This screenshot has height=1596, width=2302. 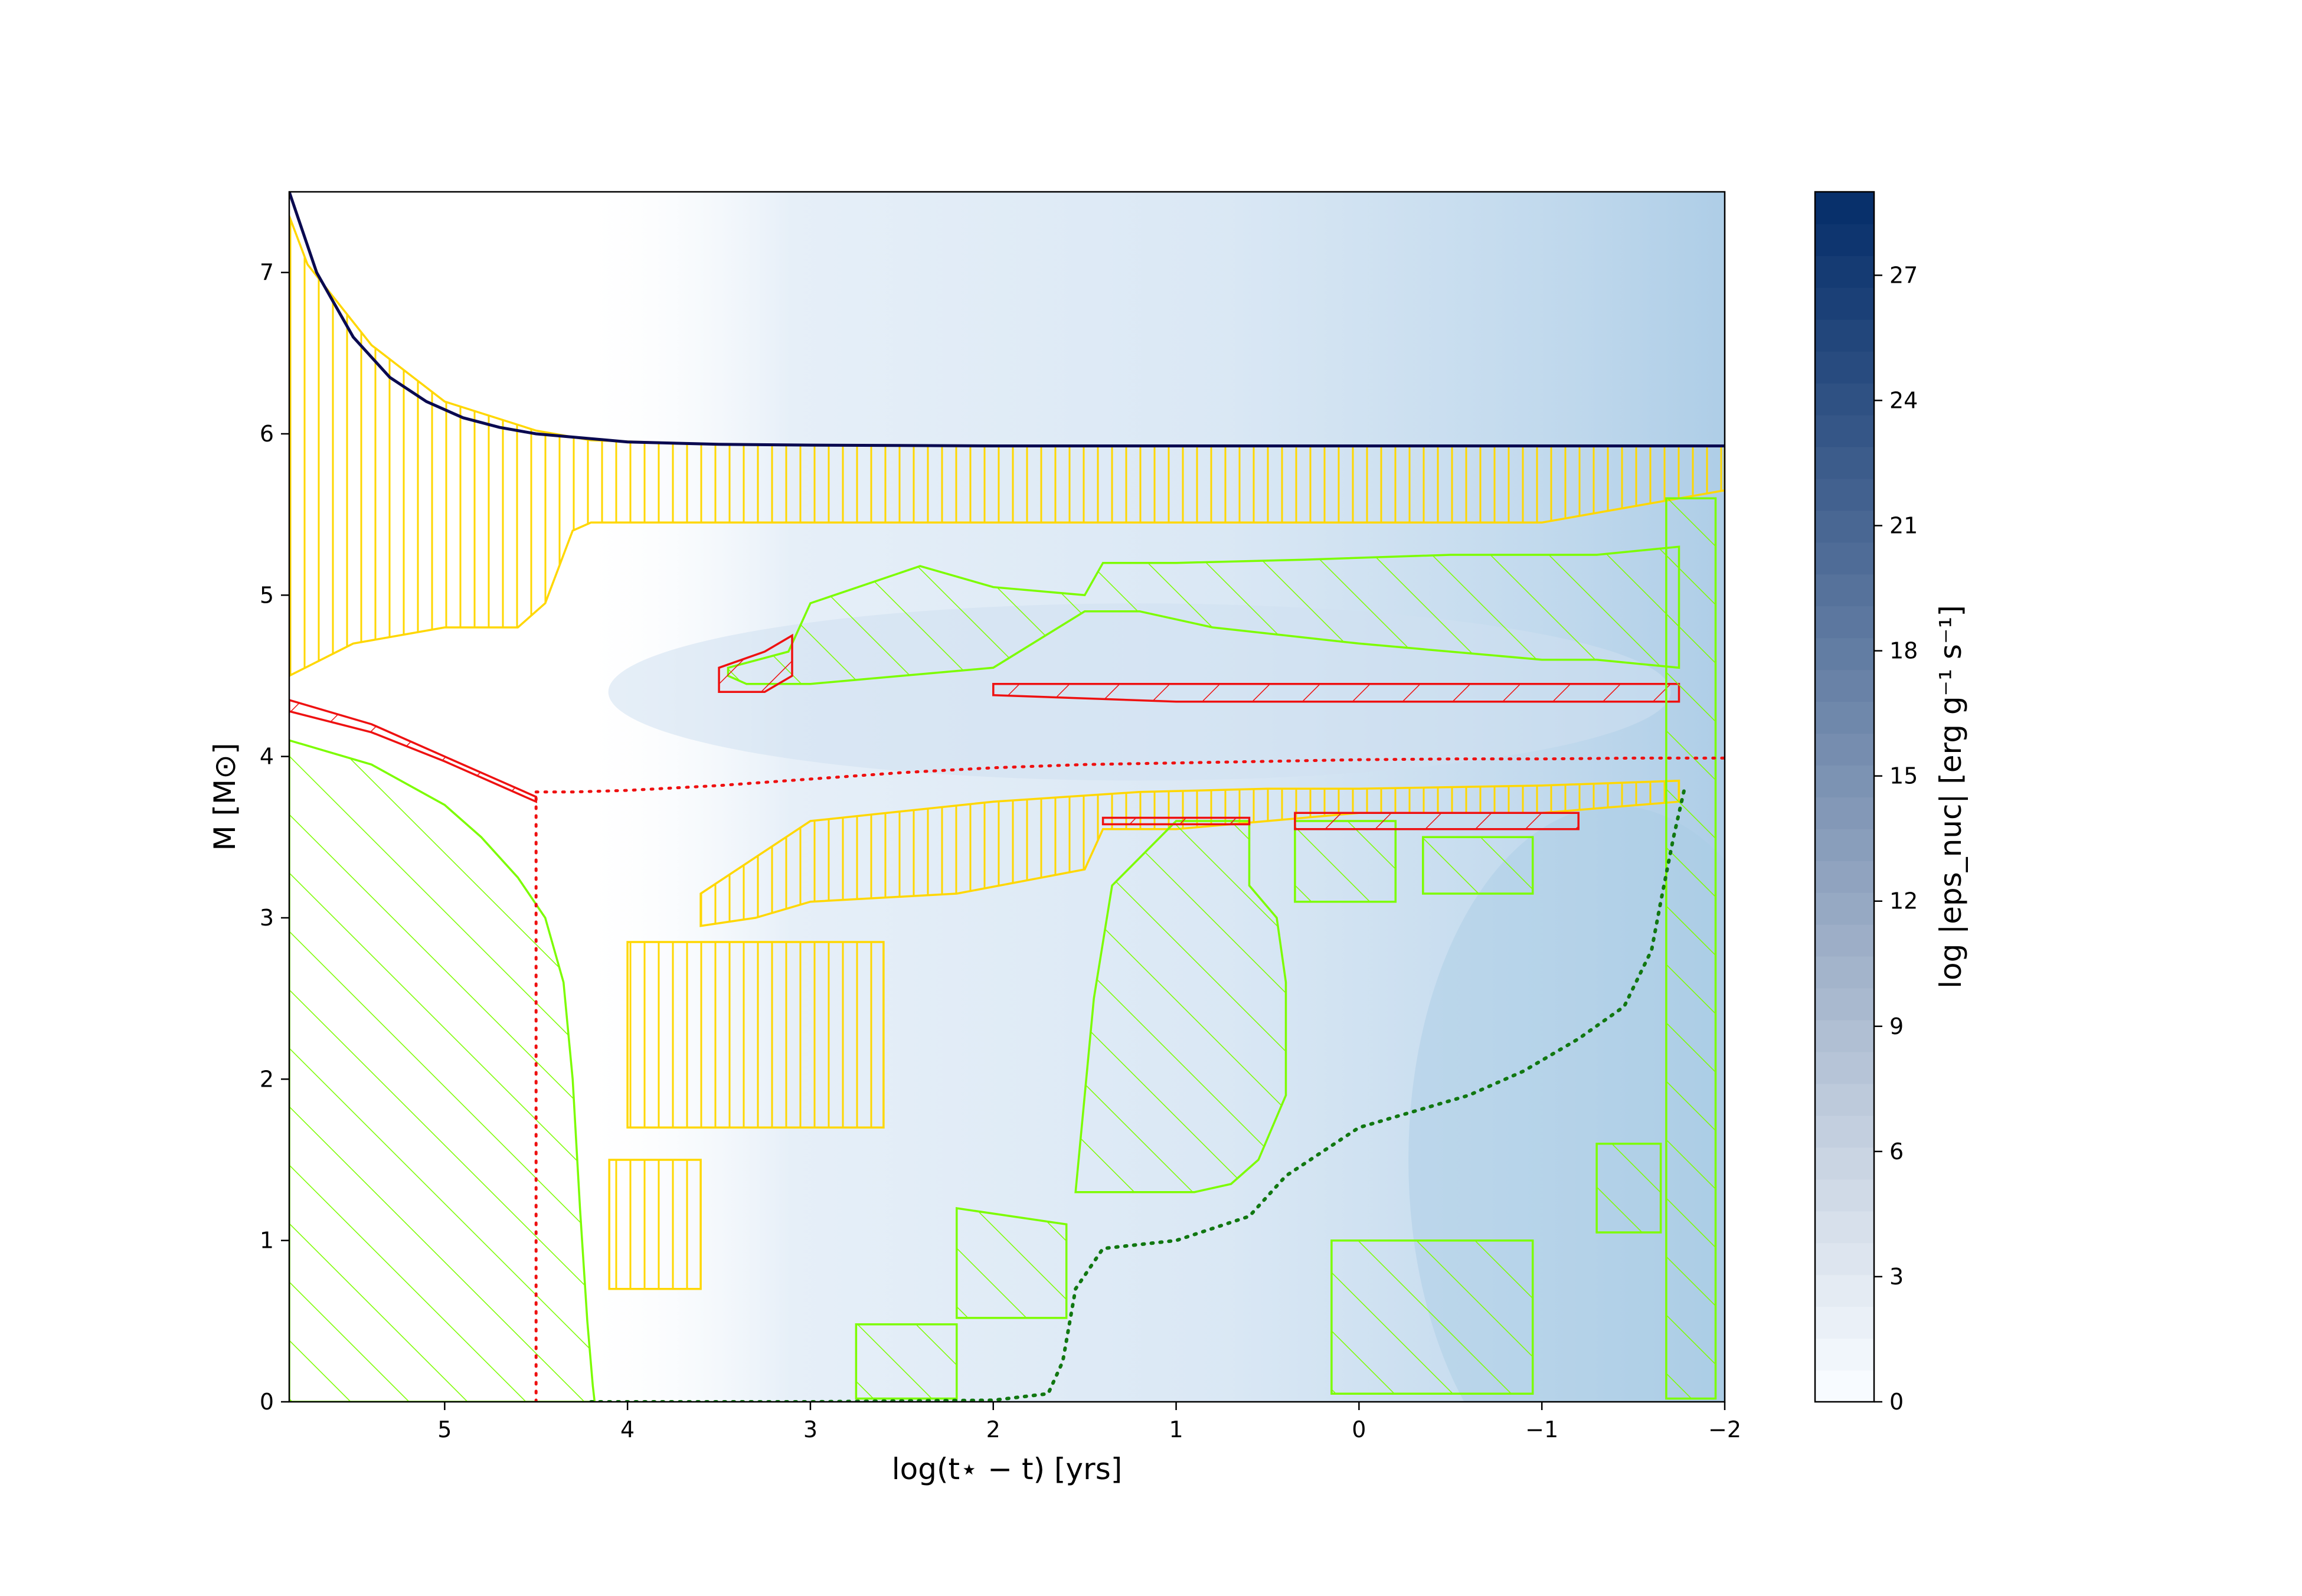 I want to click on region-he-burning-convection, so click(x=1180, y=1006).